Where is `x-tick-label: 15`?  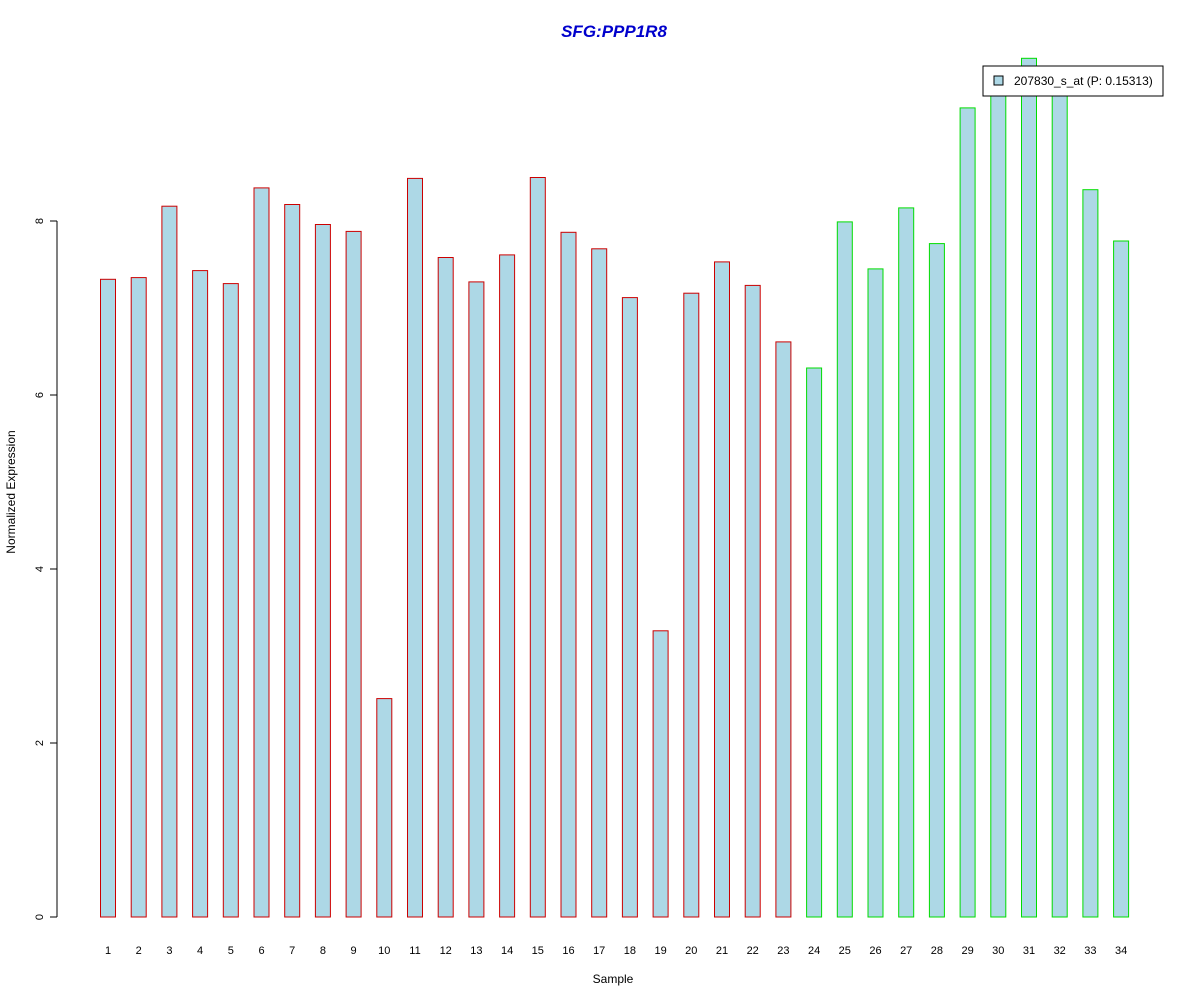 x-tick-label: 15 is located at coordinates (538, 951).